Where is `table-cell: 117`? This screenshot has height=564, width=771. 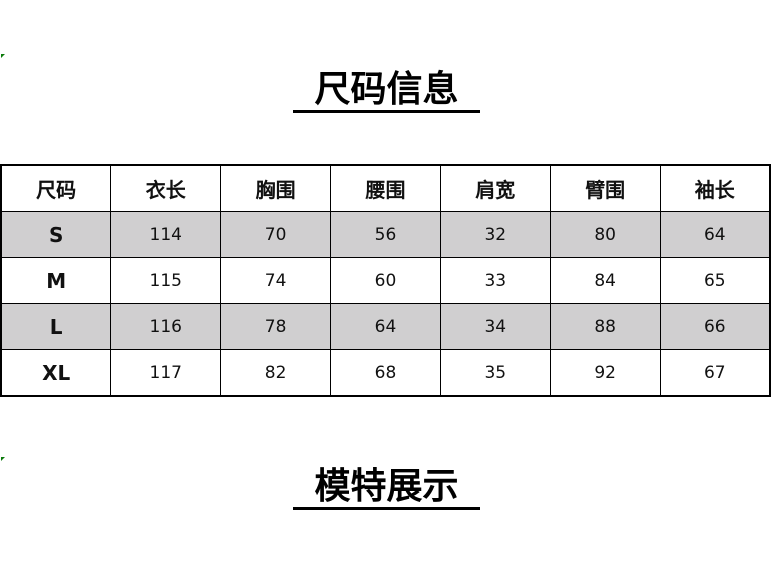 table-cell: 117 is located at coordinates (166, 373).